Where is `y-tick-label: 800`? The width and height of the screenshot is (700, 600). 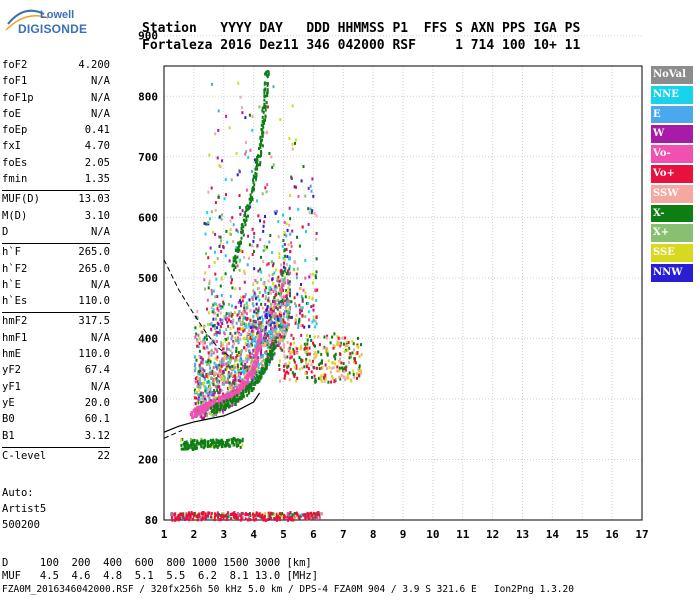
y-tick-label: 800 is located at coordinates (148, 96).